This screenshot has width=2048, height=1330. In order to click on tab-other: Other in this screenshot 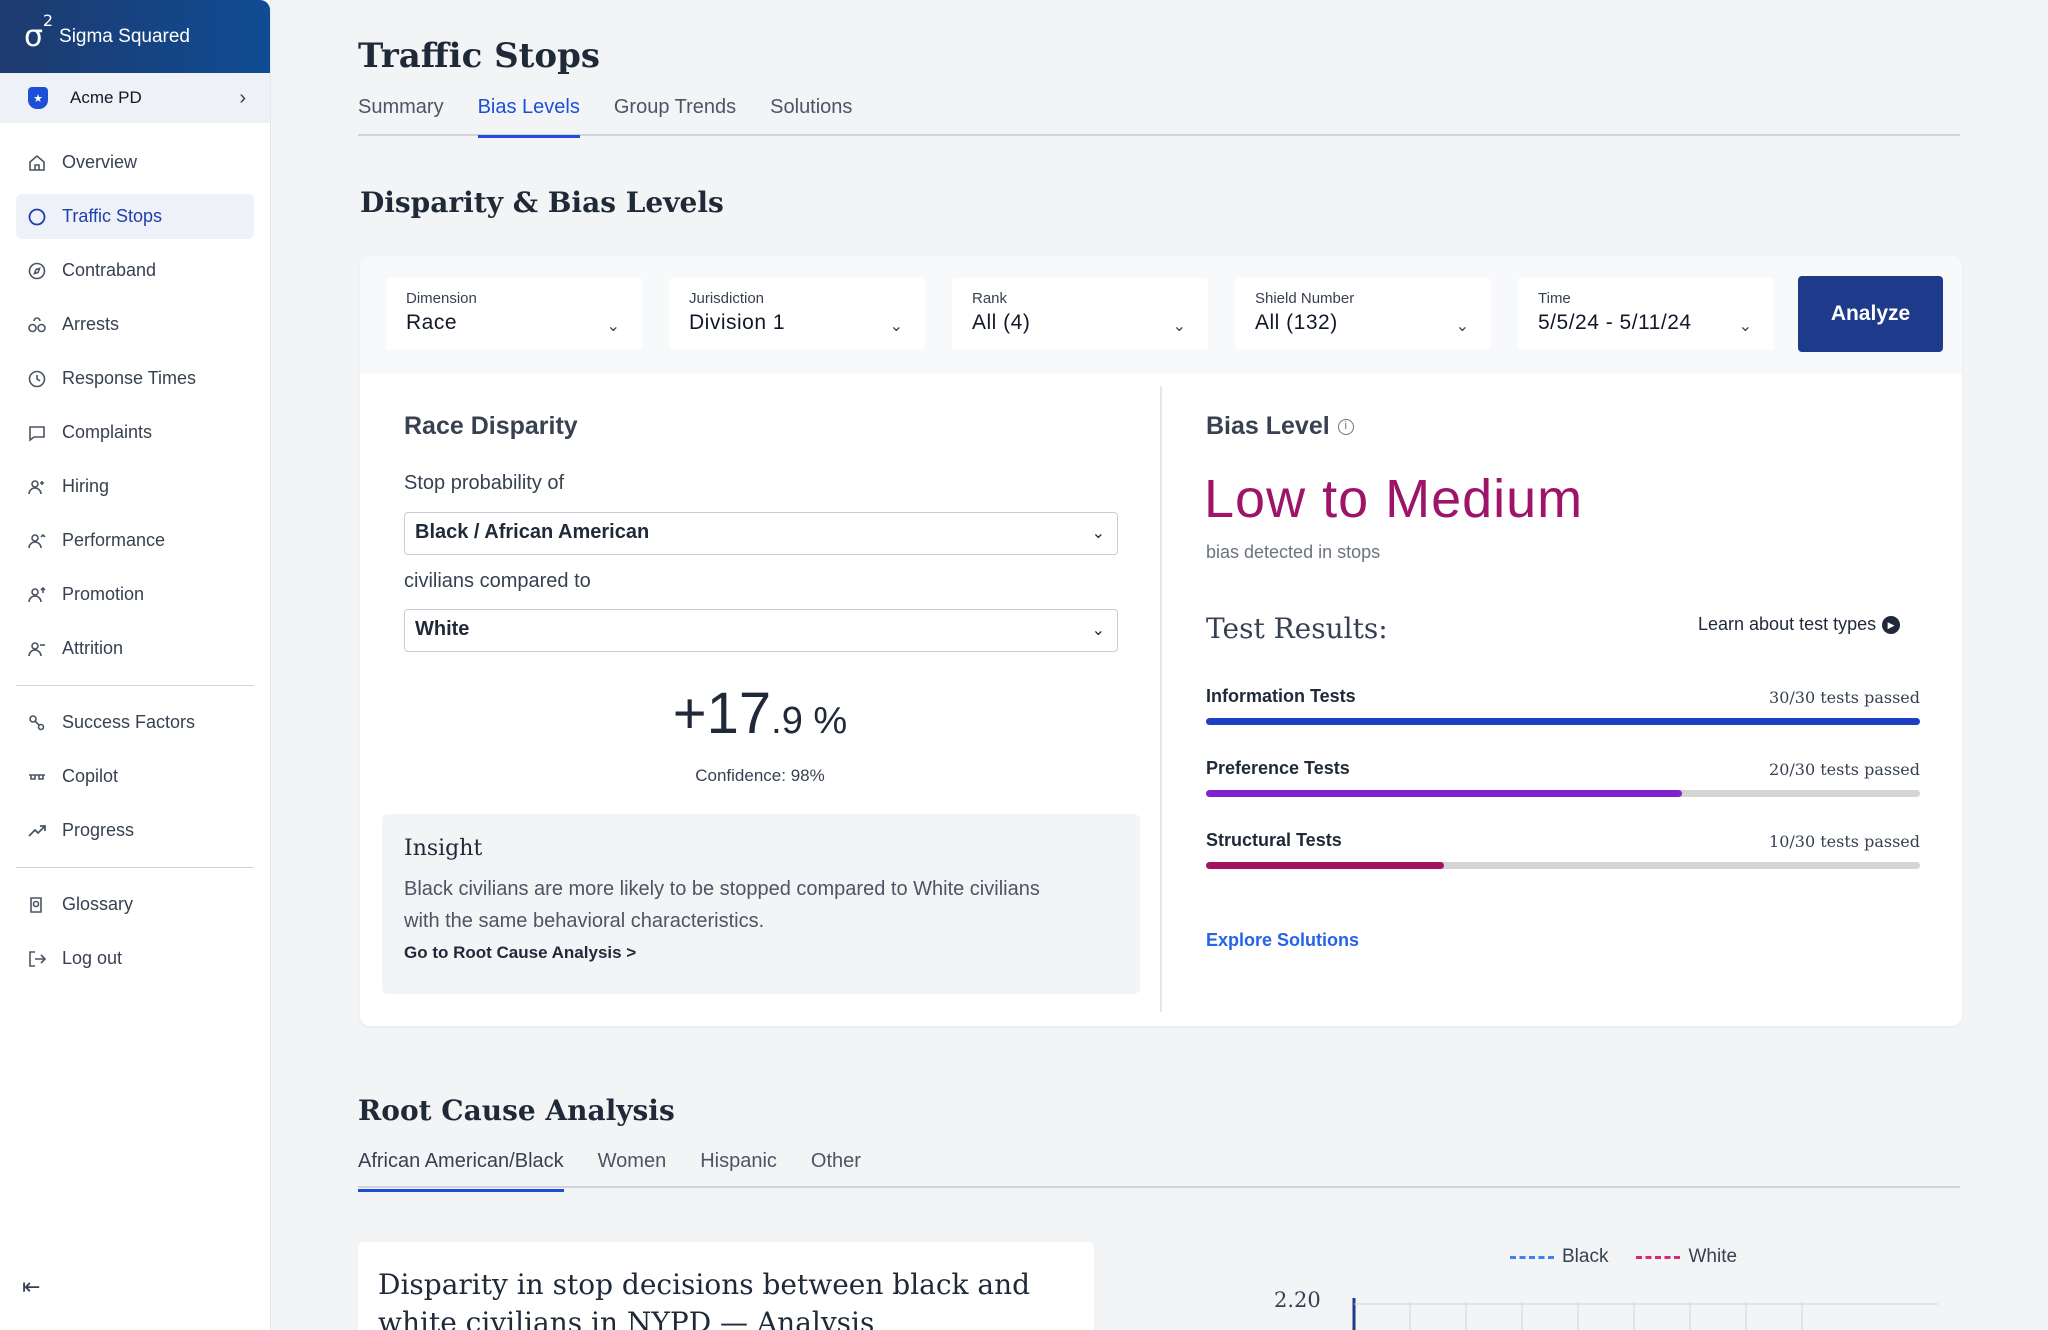, I will do `click(835, 1161)`.